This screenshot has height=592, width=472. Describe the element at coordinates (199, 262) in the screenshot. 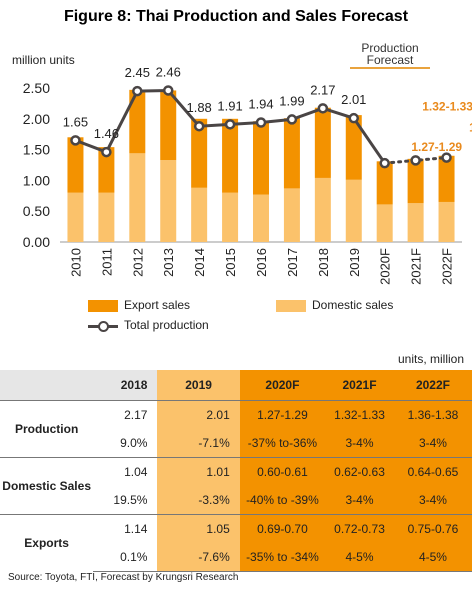

I see `x-tick-label: 2014` at that location.